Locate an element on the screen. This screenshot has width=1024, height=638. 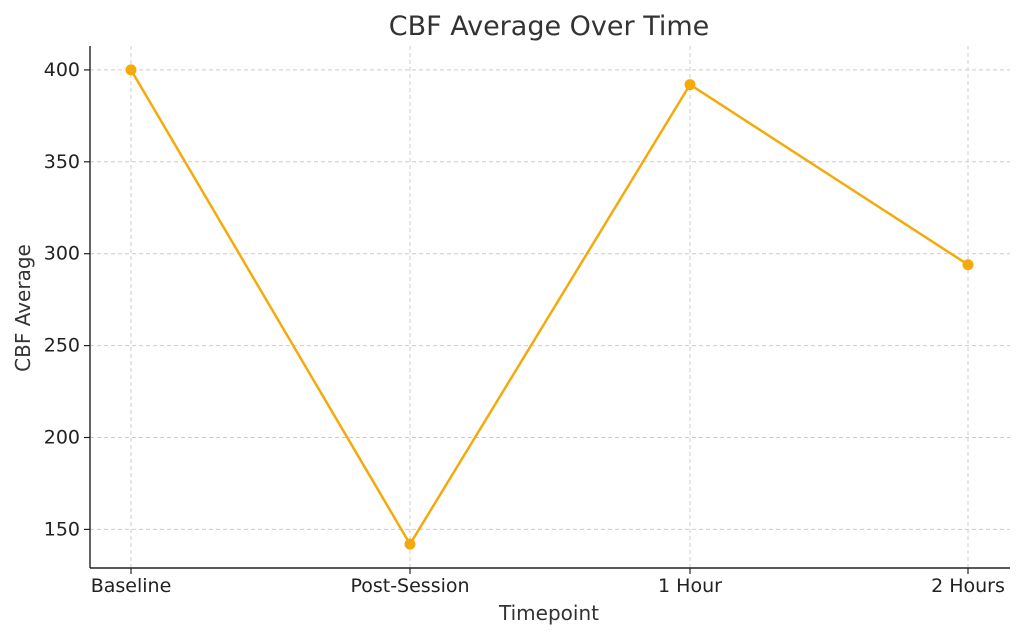
y-tick-label: 200 is located at coordinates (62, 438).